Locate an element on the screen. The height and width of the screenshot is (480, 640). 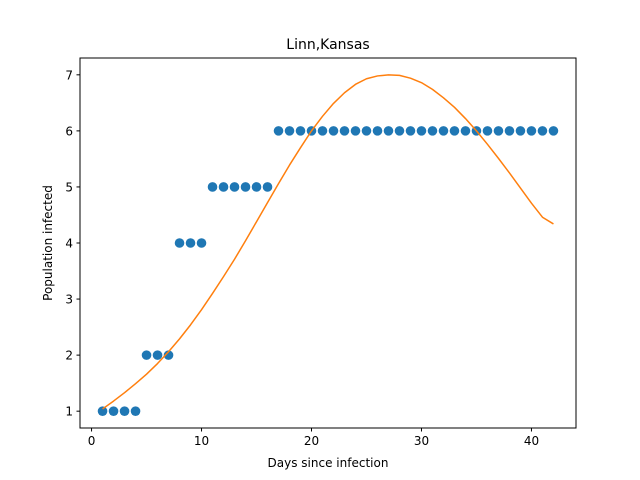
x-axis: 0 10 20 30 40 is located at coordinates (313, 438).